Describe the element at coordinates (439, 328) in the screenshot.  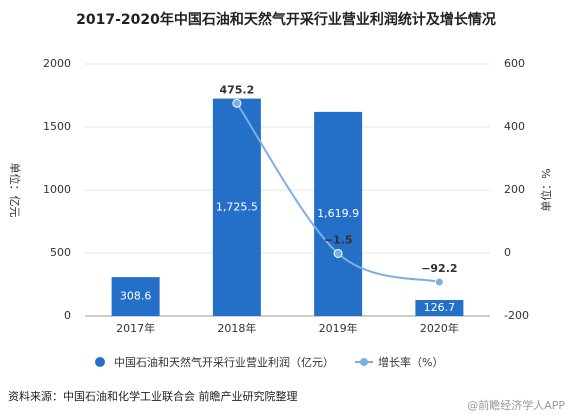
I see `x-tick-label: 2020年` at that location.